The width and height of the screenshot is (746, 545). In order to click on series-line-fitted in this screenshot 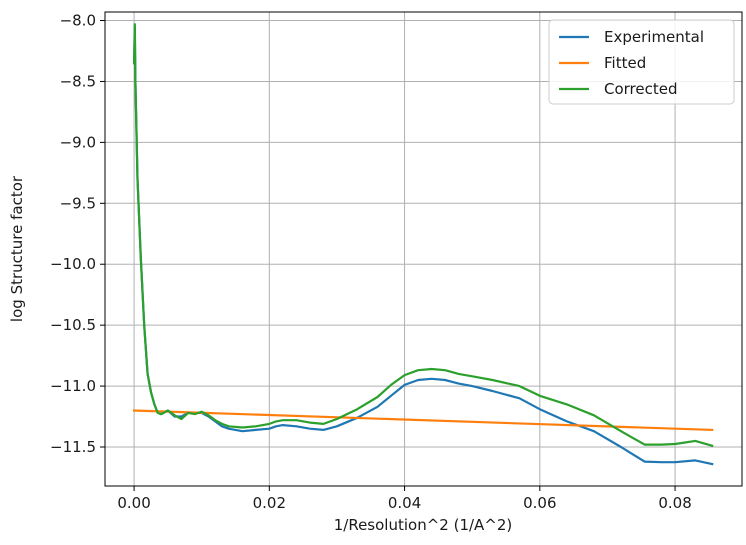, I will do `click(423, 420)`.